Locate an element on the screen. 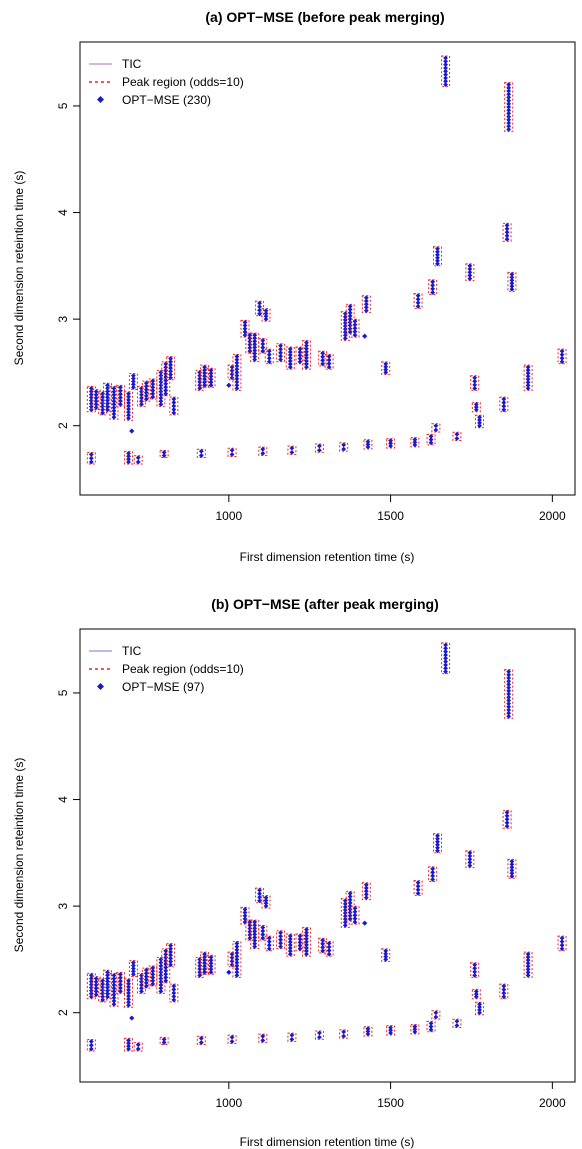  legend-a-peak-label: Peak region (odds=10) is located at coordinates (183, 82).